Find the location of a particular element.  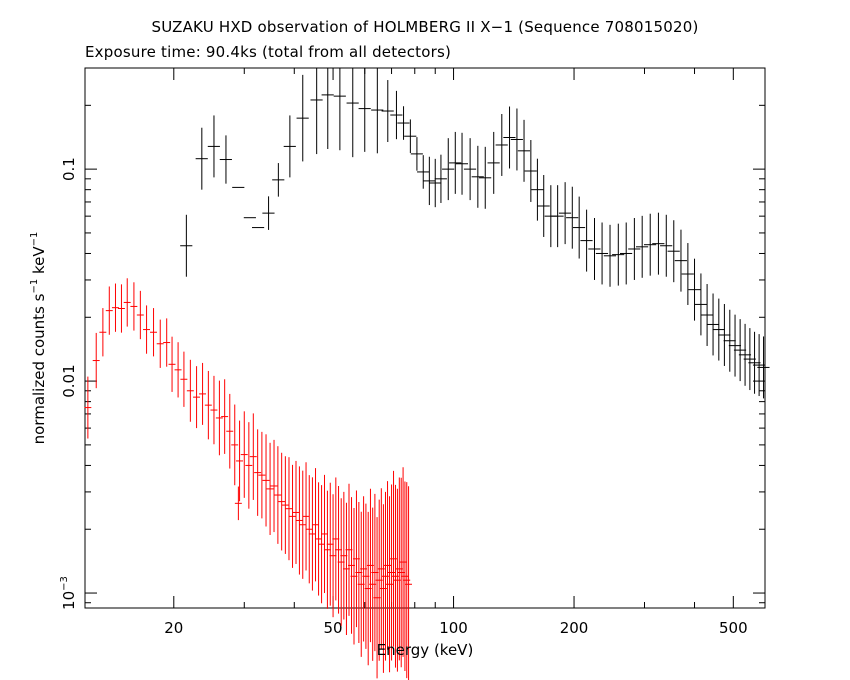

x-tick-label: 50 is located at coordinates (333, 628).